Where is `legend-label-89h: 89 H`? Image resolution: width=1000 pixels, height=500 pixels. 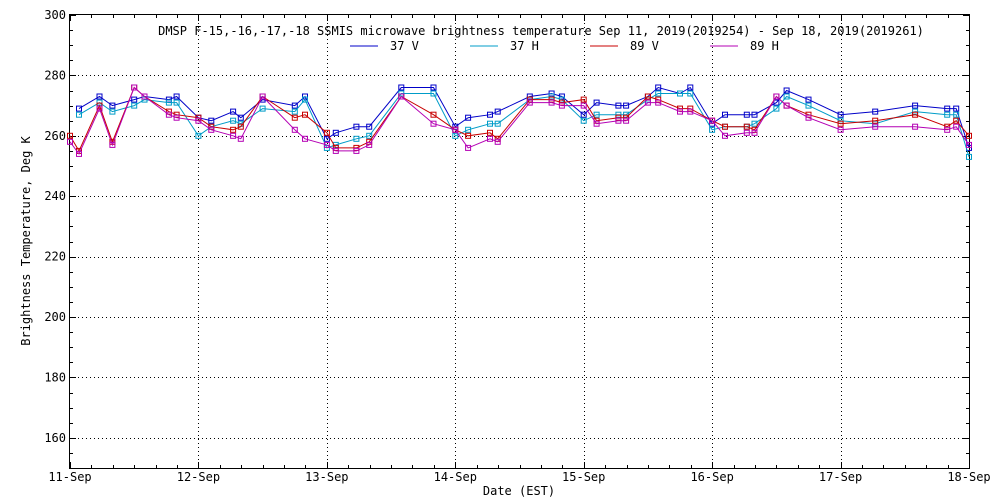
legend-label-89h: 89 H is located at coordinates (764, 46).